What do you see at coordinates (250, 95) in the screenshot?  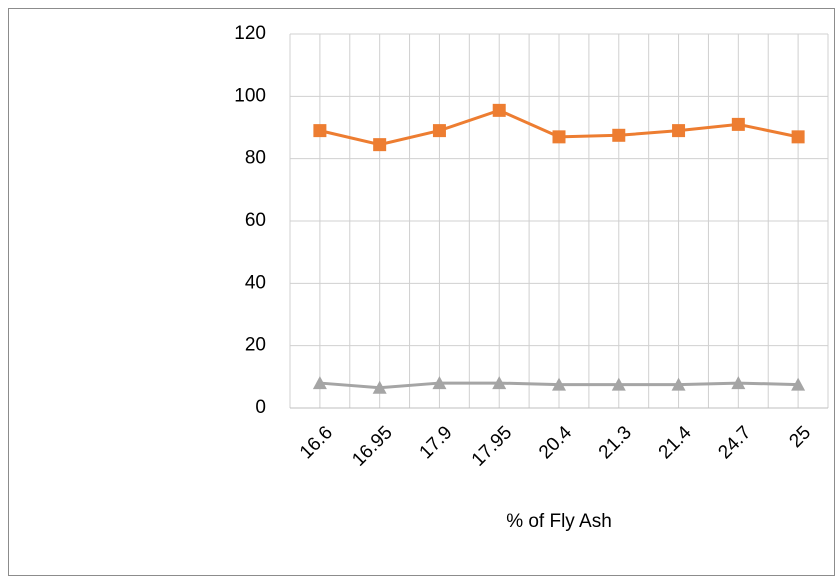 I see `y-tick-label: 100` at bounding box center [250, 95].